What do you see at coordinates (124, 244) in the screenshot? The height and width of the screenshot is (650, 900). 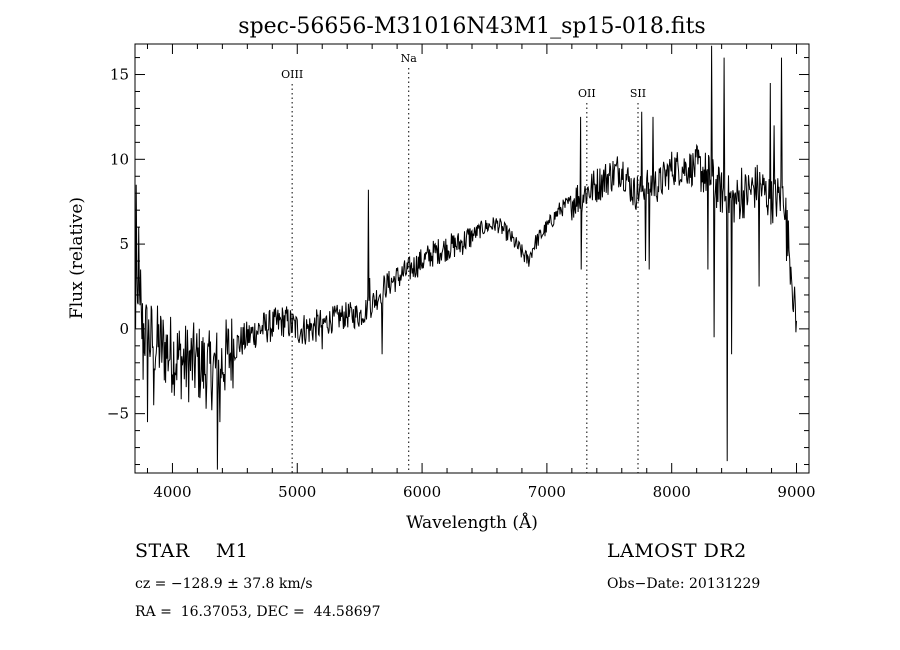 I see `y-tick-label: 5` at bounding box center [124, 244].